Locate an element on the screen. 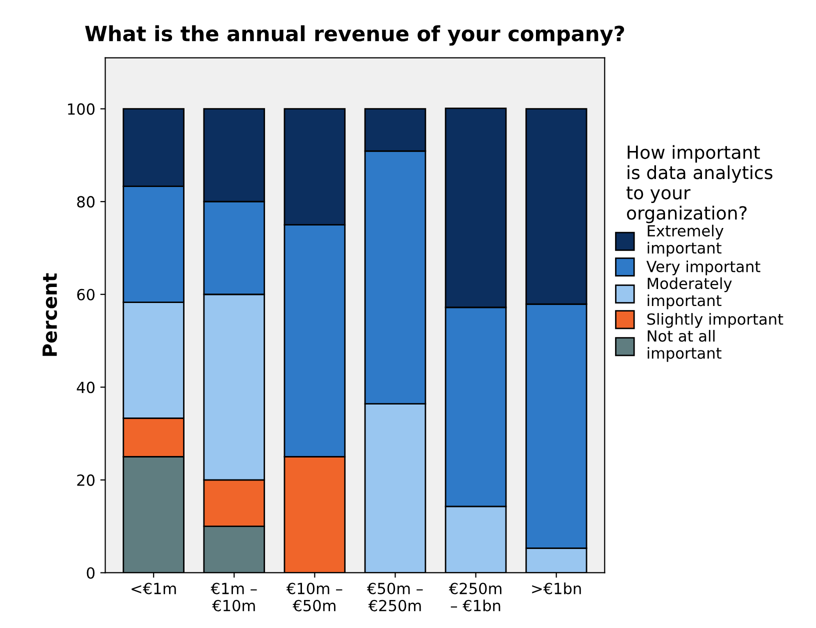 Image resolution: width=816 pixels, height=628 pixels. legend-label: Slightly important is located at coordinates (715, 320).